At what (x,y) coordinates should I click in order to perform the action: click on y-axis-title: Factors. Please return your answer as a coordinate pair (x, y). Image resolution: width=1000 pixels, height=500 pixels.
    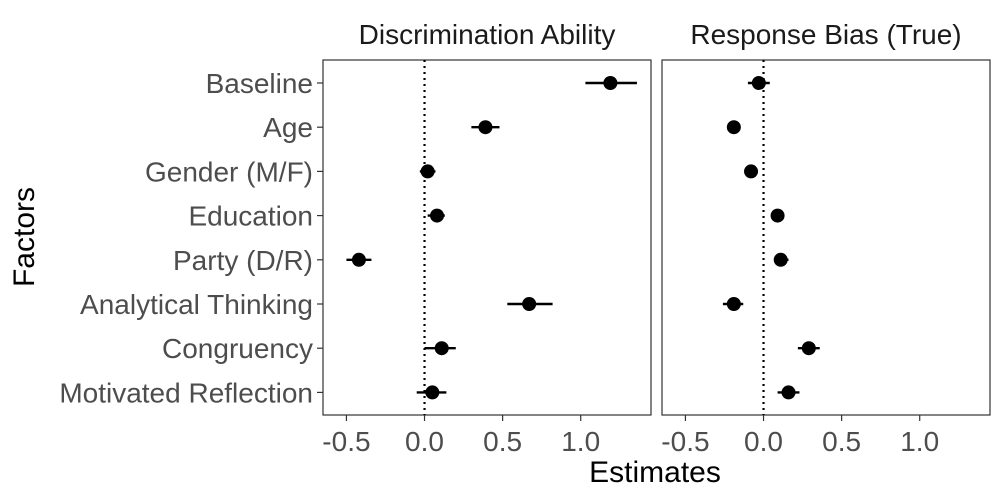
    Looking at the image, I should click on (24, 237).